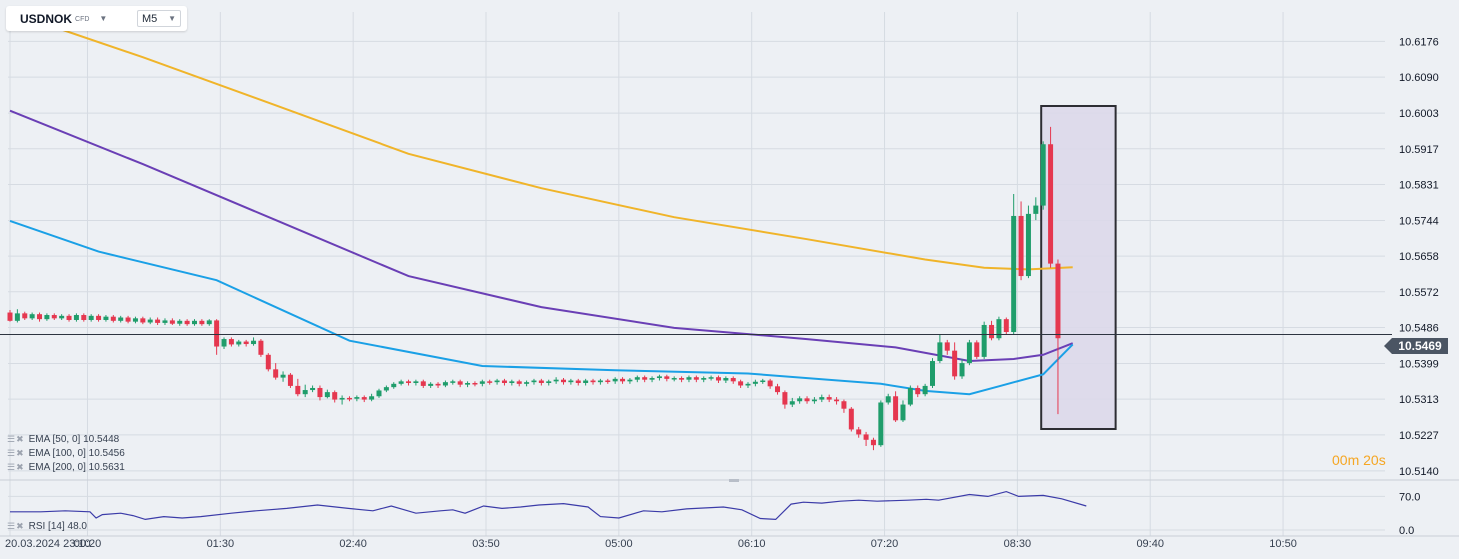  Describe the element at coordinates (1340, 460) in the screenshot. I see `countdown-minutes: 00` at that location.